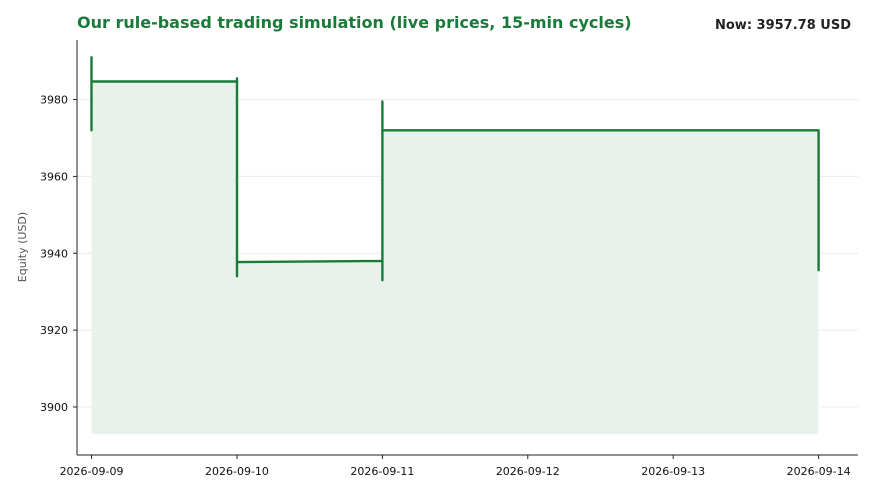 The width and height of the screenshot is (880, 495). Describe the element at coordinates (54, 253) in the screenshot. I see `y-tick-label: 3940` at that location.